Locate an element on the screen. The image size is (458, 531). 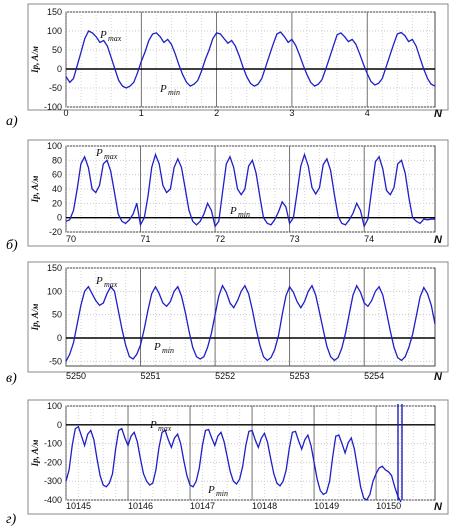
y-tick-label: 80 is located at coordinates (57, 160).